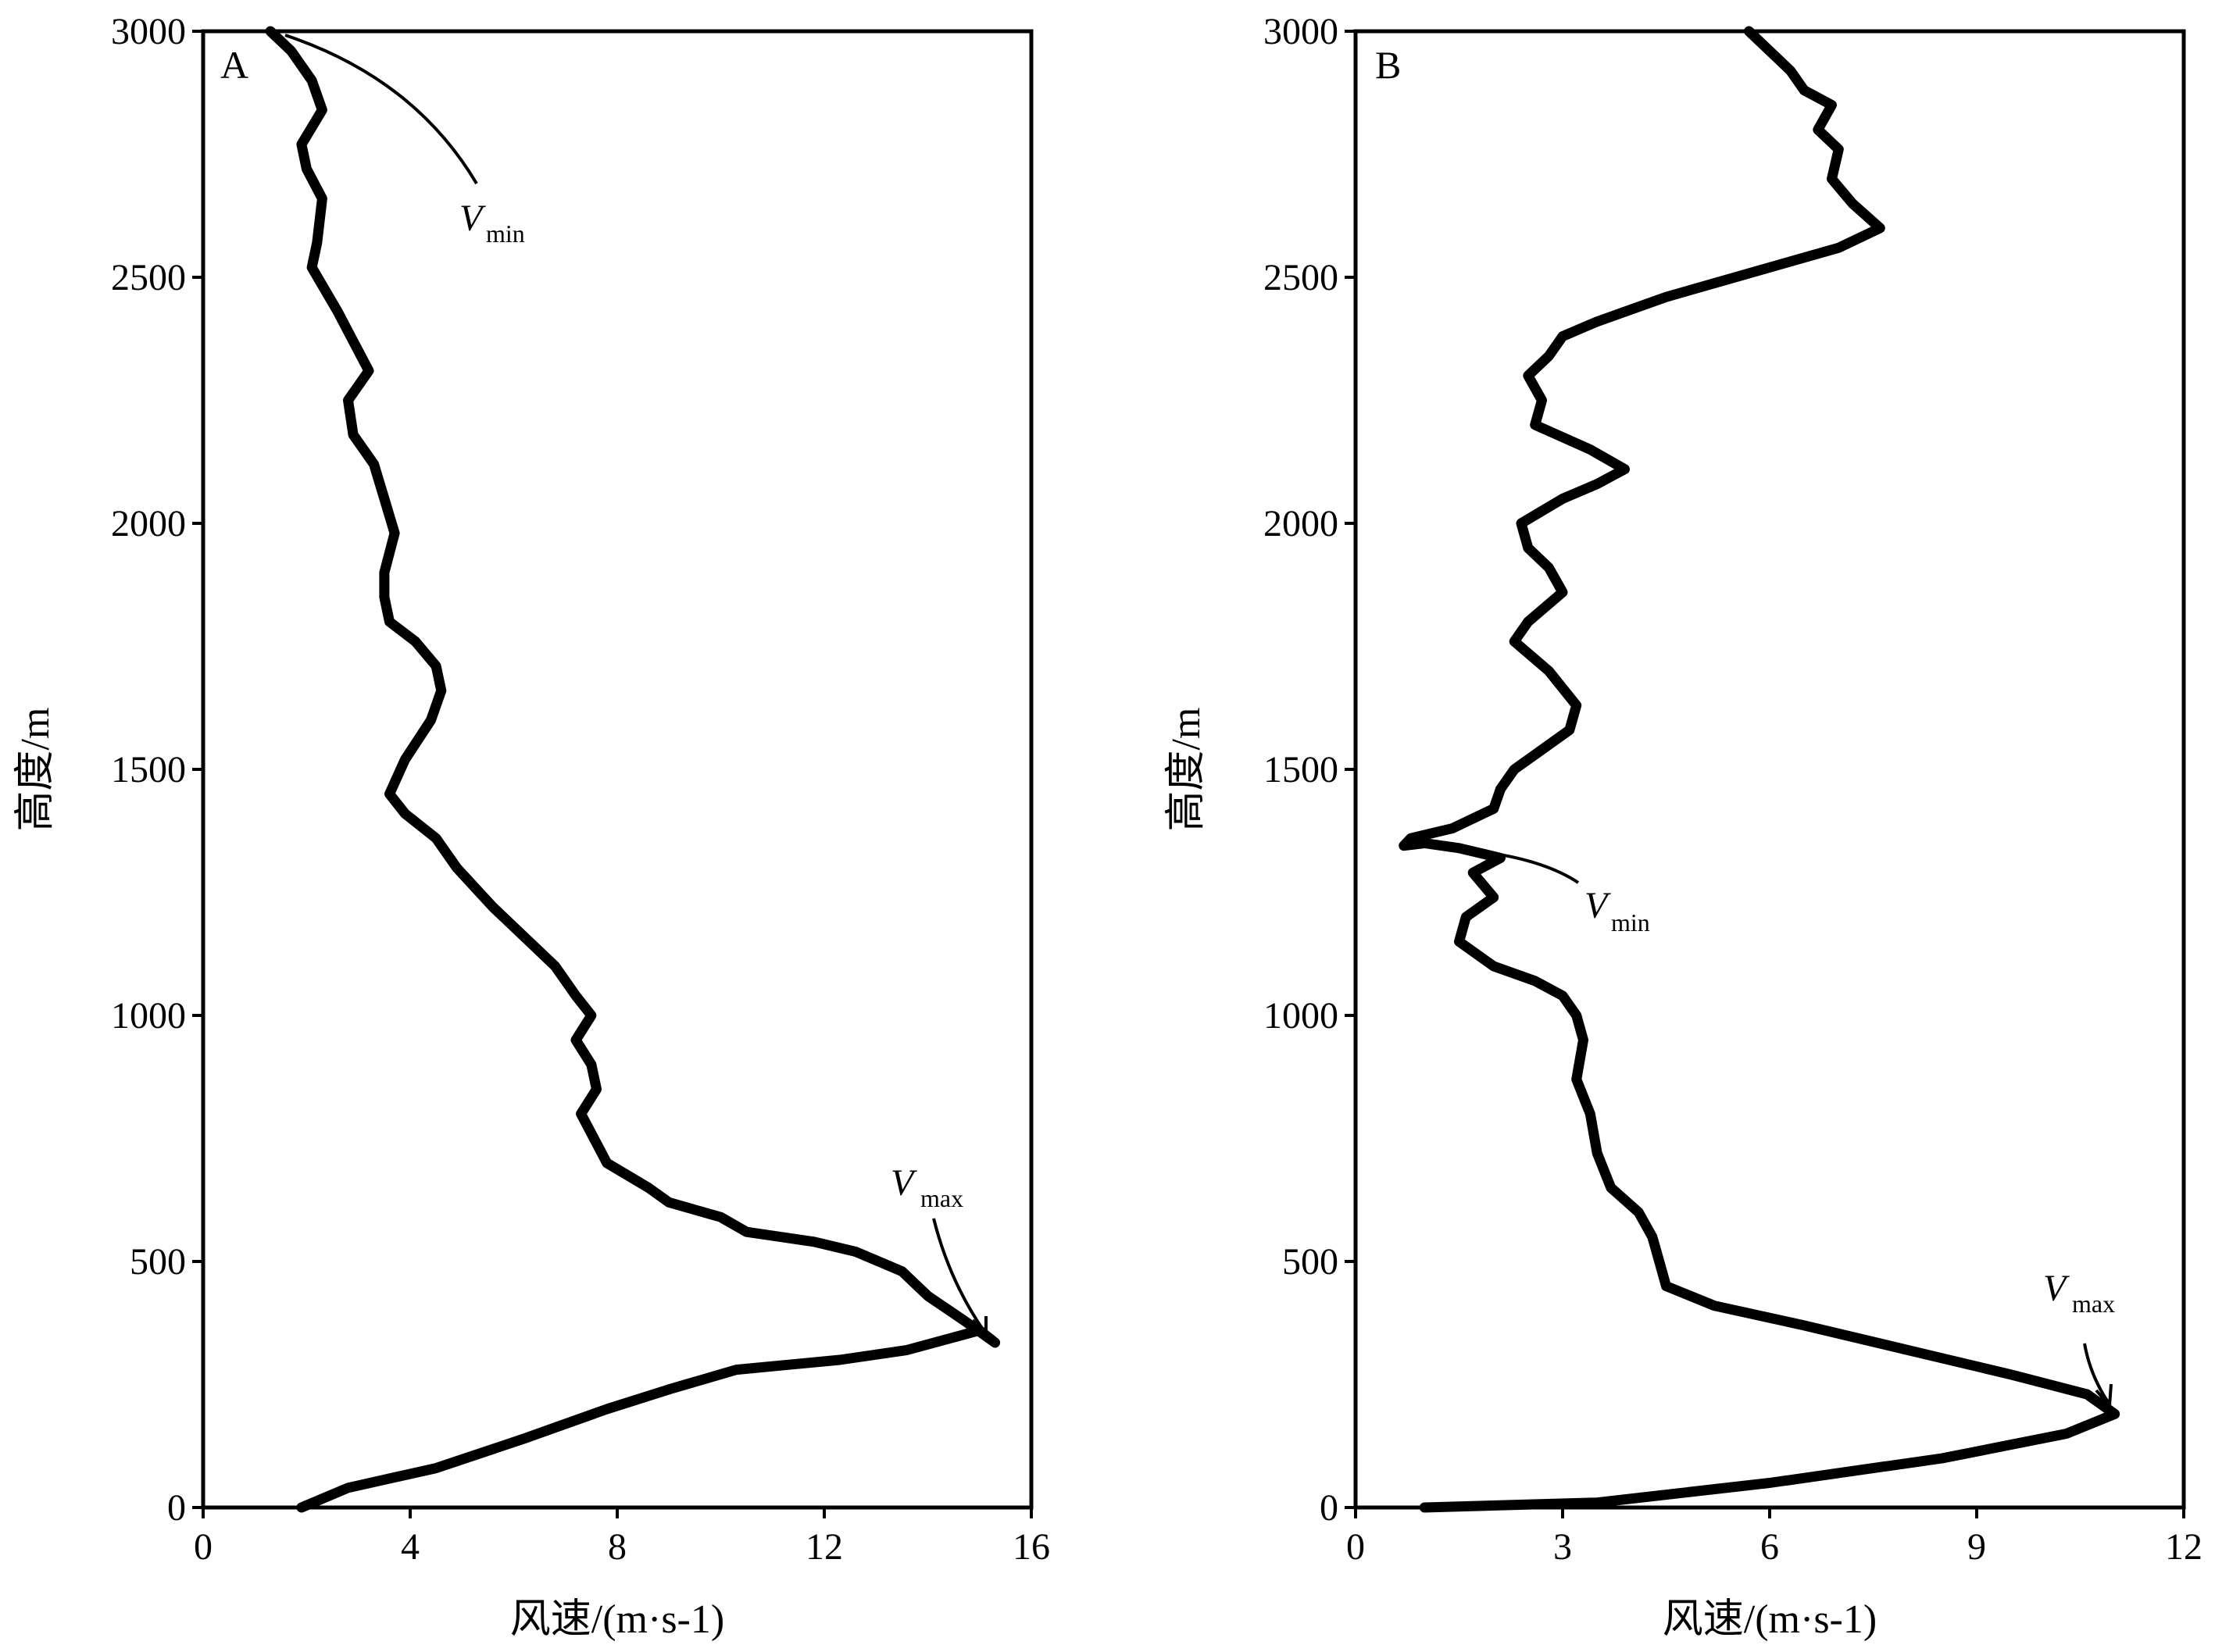  Describe the element at coordinates (2056, 1288) in the screenshot. I see `panel-b-vmax-letter: V` at that location.